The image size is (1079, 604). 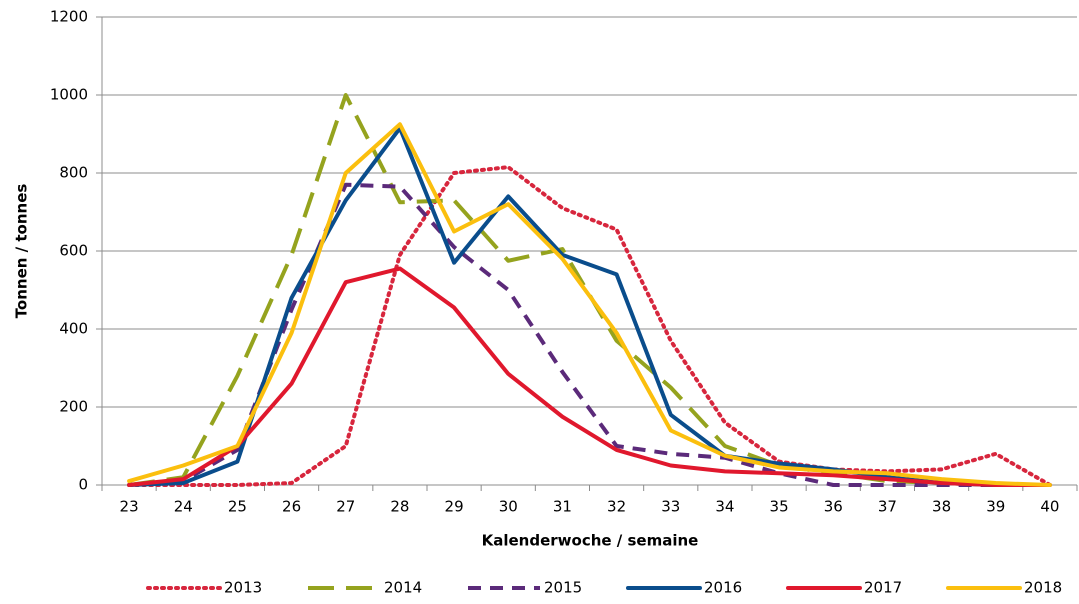 What do you see at coordinates (73, 251) in the screenshot?
I see `y-tick-label: 600` at bounding box center [73, 251].